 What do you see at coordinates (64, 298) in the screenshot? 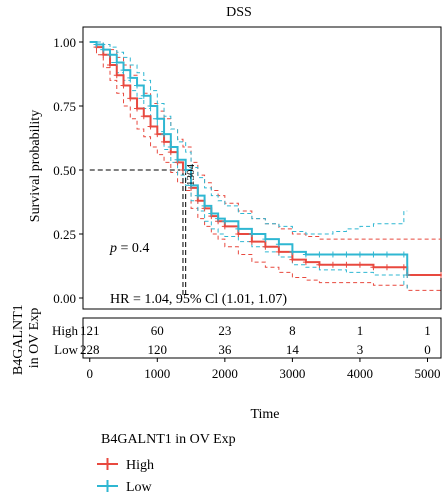
I see `y-tick-label: 0.00` at bounding box center [64, 298].